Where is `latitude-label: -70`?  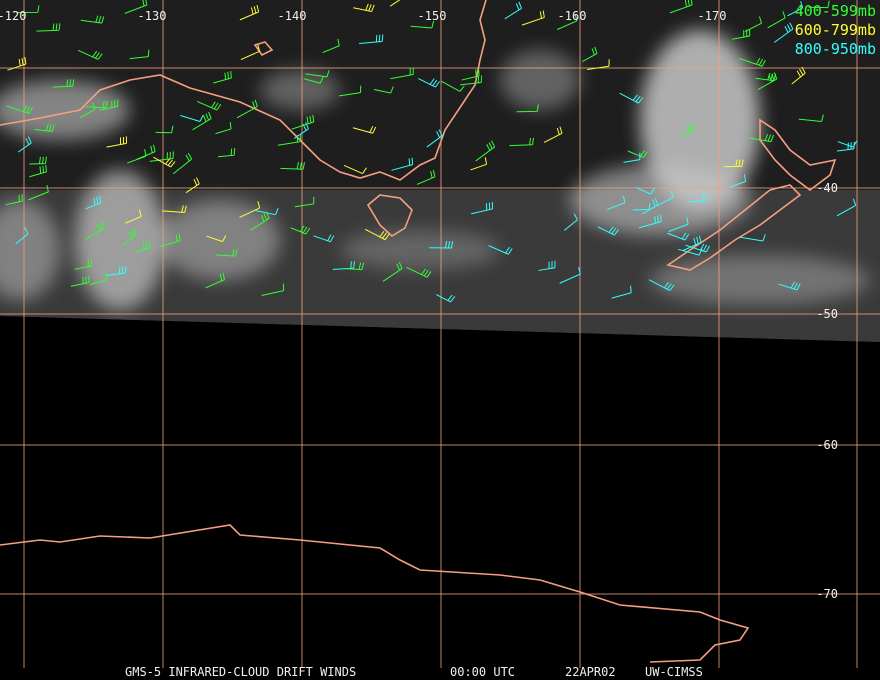
latitude-label: -70 is located at coordinates (827, 594).